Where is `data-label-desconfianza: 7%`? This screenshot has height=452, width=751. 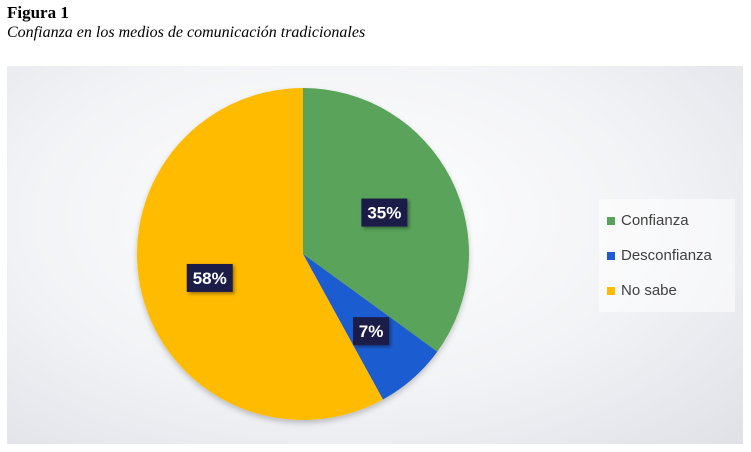
data-label-desconfianza: 7% is located at coordinates (371, 331).